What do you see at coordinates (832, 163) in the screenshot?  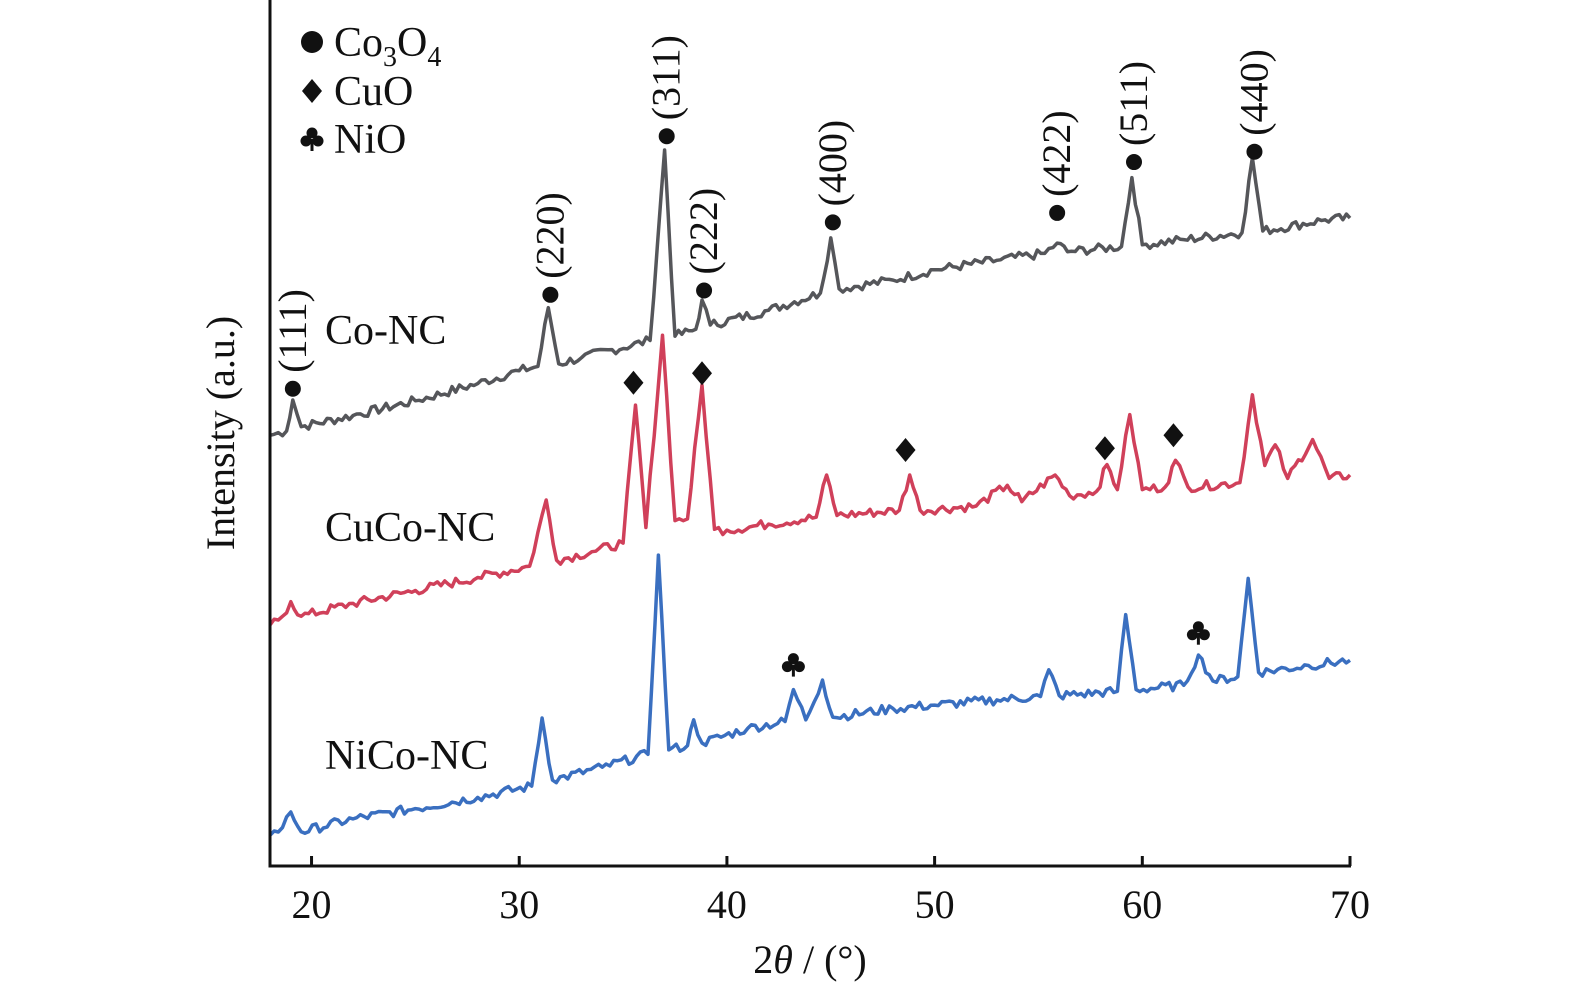 I see `hkl-label: (400)` at bounding box center [832, 163].